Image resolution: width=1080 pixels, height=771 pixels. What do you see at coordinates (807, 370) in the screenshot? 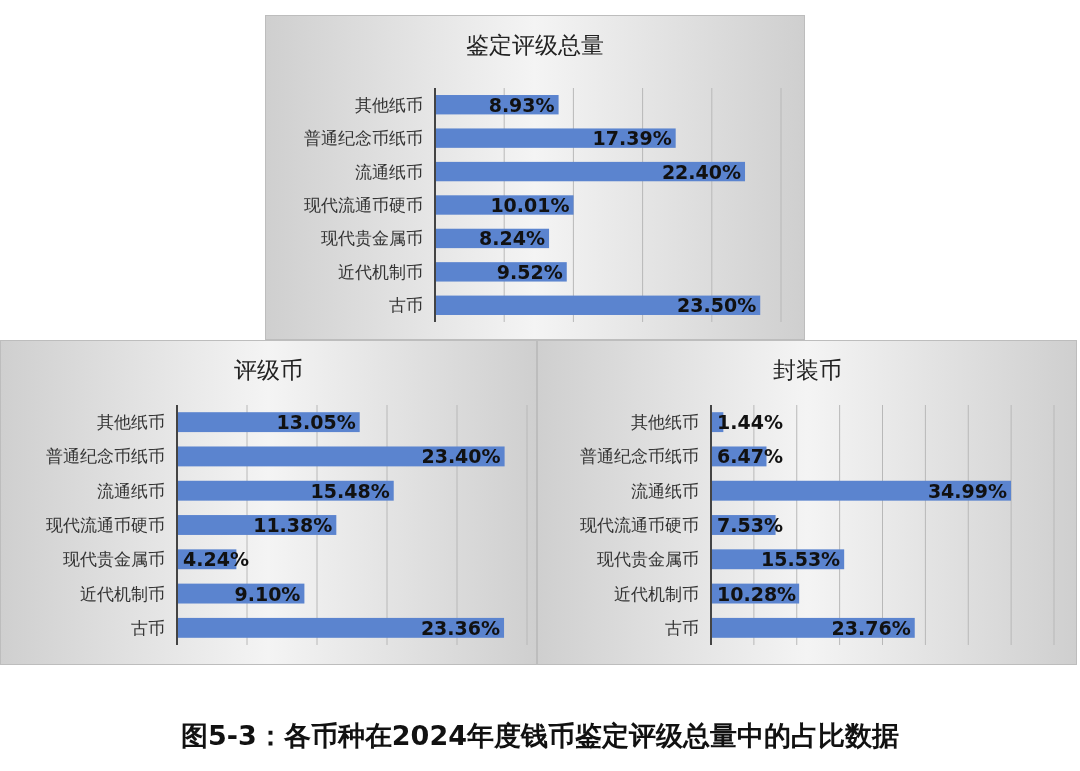
I see `chart-title: 封装币` at bounding box center [807, 370].